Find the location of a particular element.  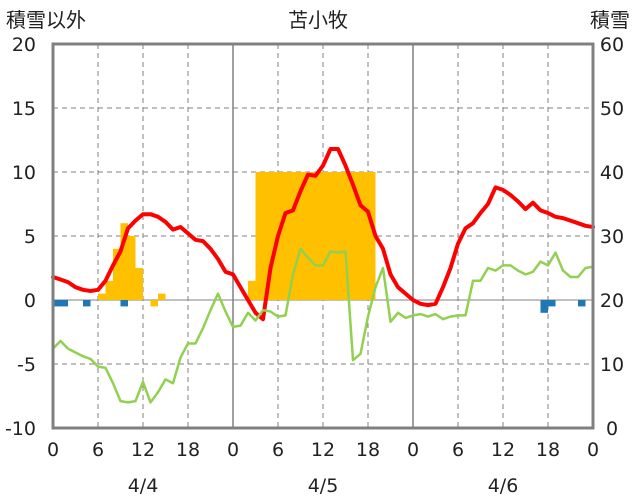

left-y-ticks: 20 15 10 5 0 -5 -10 is located at coordinates (20, 237).